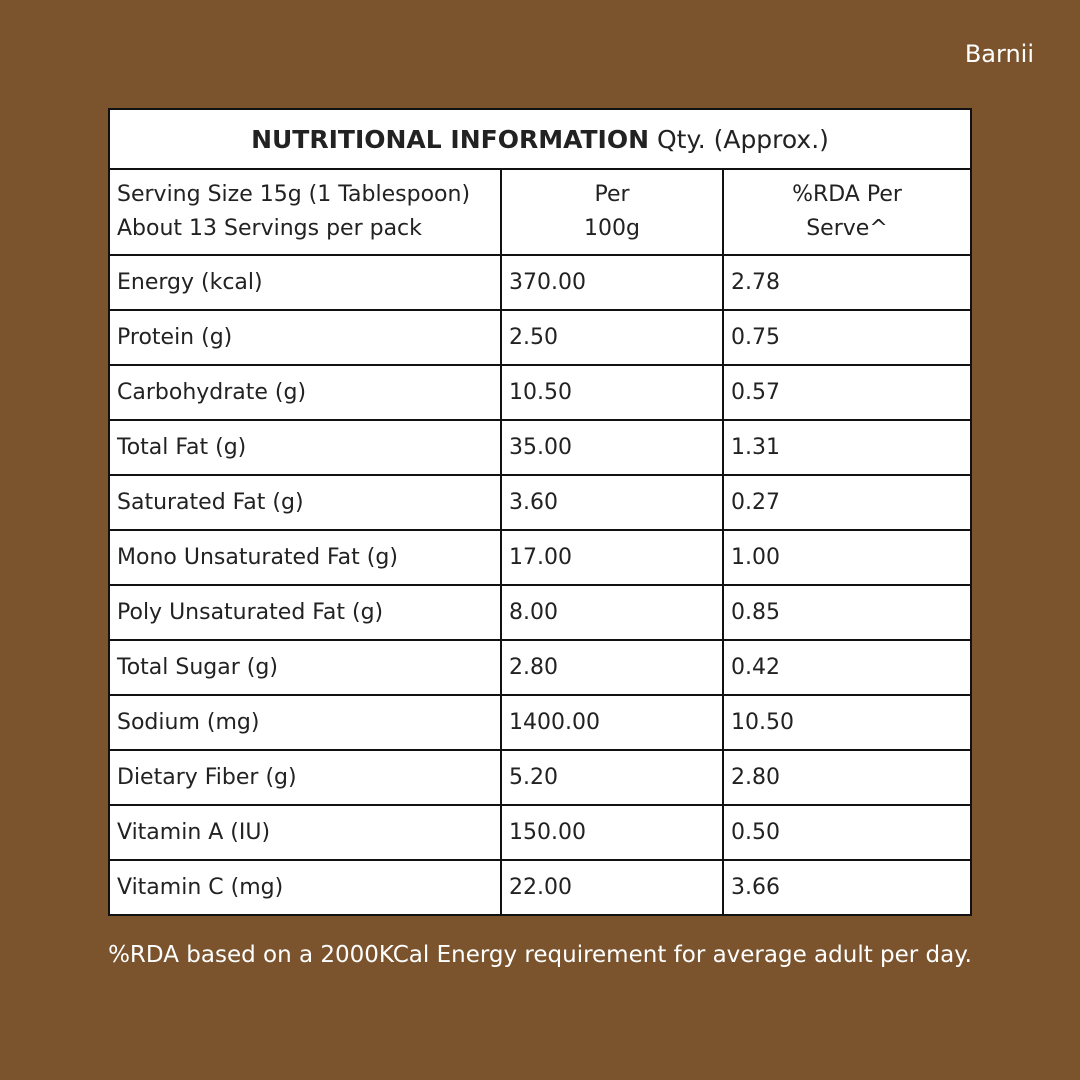  I want to click on table-row: Saturated Fat (g) 3.60 0.27, so click(540, 502).